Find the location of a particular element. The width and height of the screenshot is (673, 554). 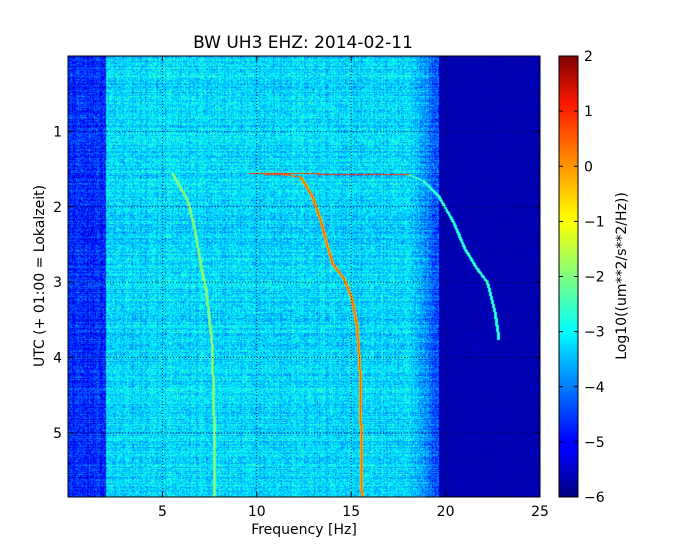

colorbar-label: Log10((um**2/s**2/Hz)) is located at coordinates (622, 276).